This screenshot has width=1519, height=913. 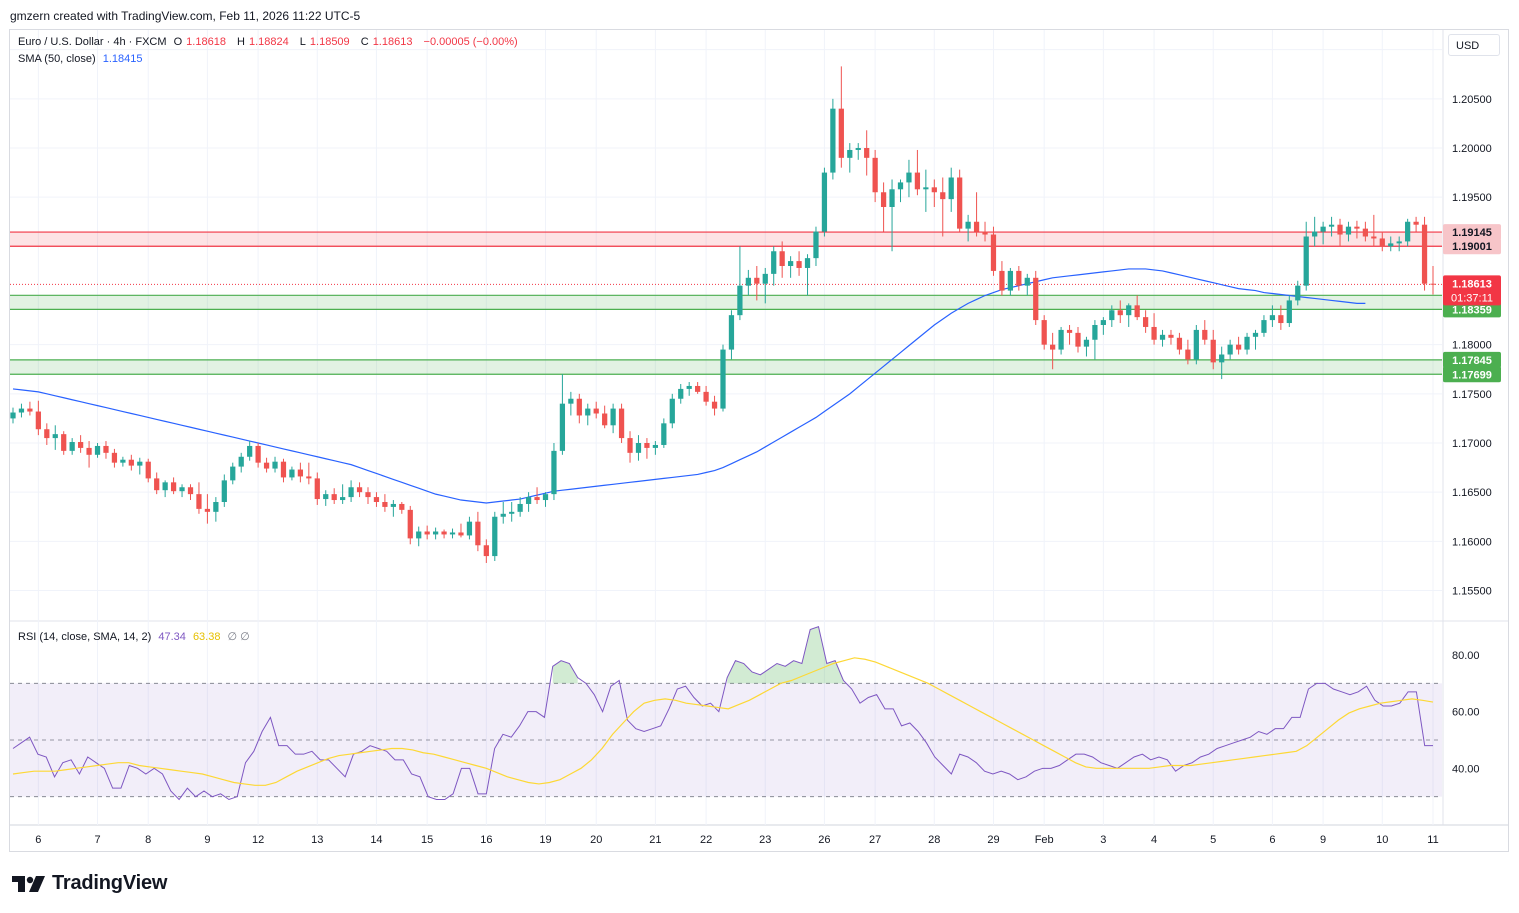 I want to click on rsi-overbought-fill, so click(x=785, y=655).